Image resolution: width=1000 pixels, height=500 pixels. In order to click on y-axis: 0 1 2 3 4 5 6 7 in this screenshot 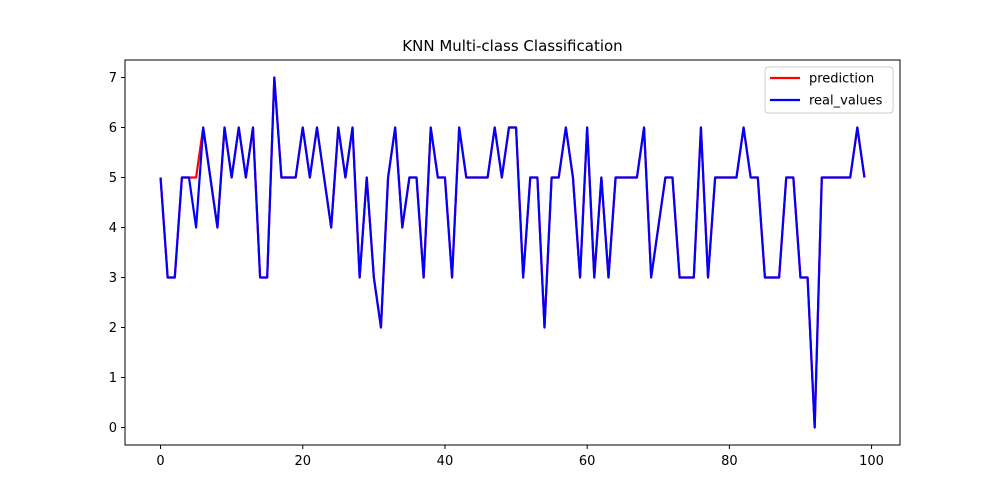, I will do `click(117, 253)`.